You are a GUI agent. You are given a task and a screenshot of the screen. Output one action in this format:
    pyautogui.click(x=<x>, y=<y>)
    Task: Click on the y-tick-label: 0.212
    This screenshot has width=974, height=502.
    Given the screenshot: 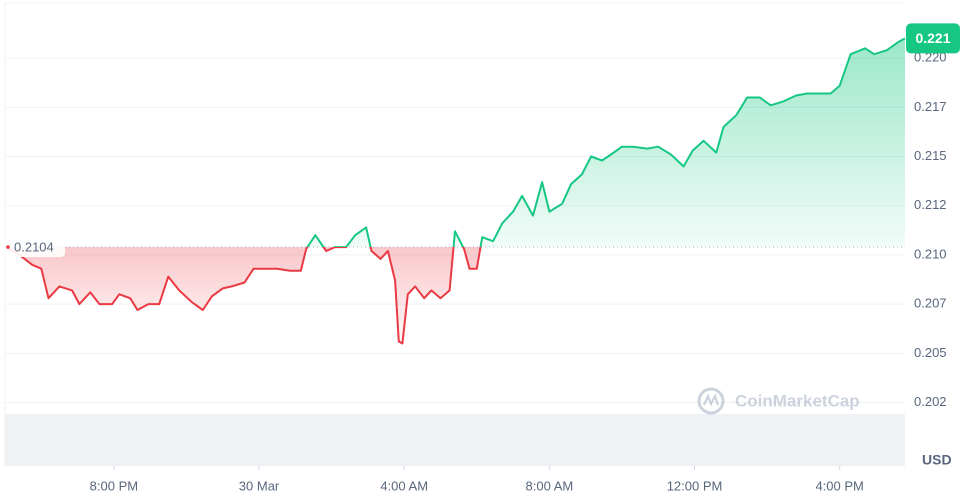 What is the action you would take?
    pyautogui.click(x=930, y=204)
    